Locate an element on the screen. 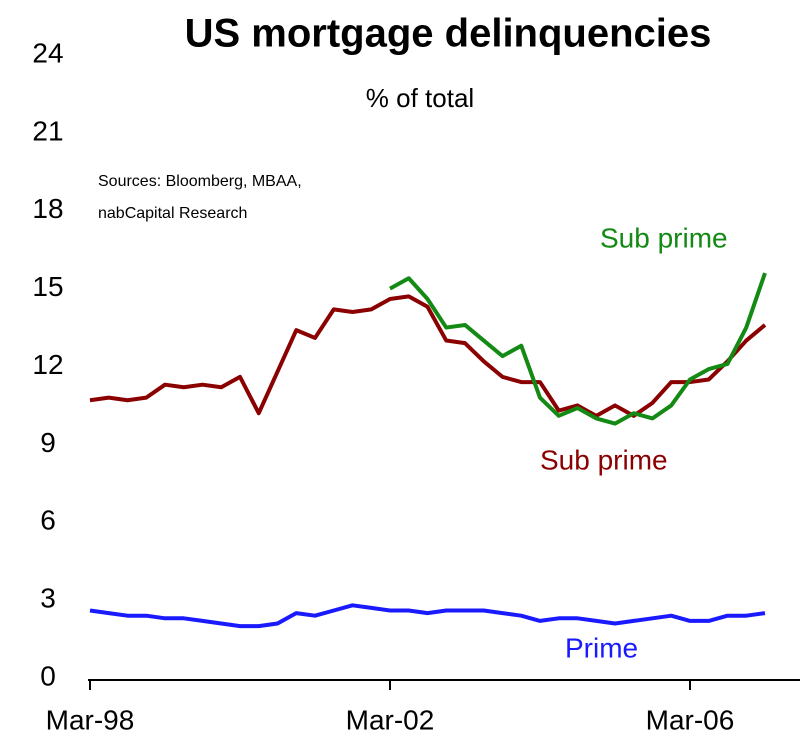 The width and height of the screenshot is (809, 743). x-tick-label: Mar-02 is located at coordinates (390, 719).